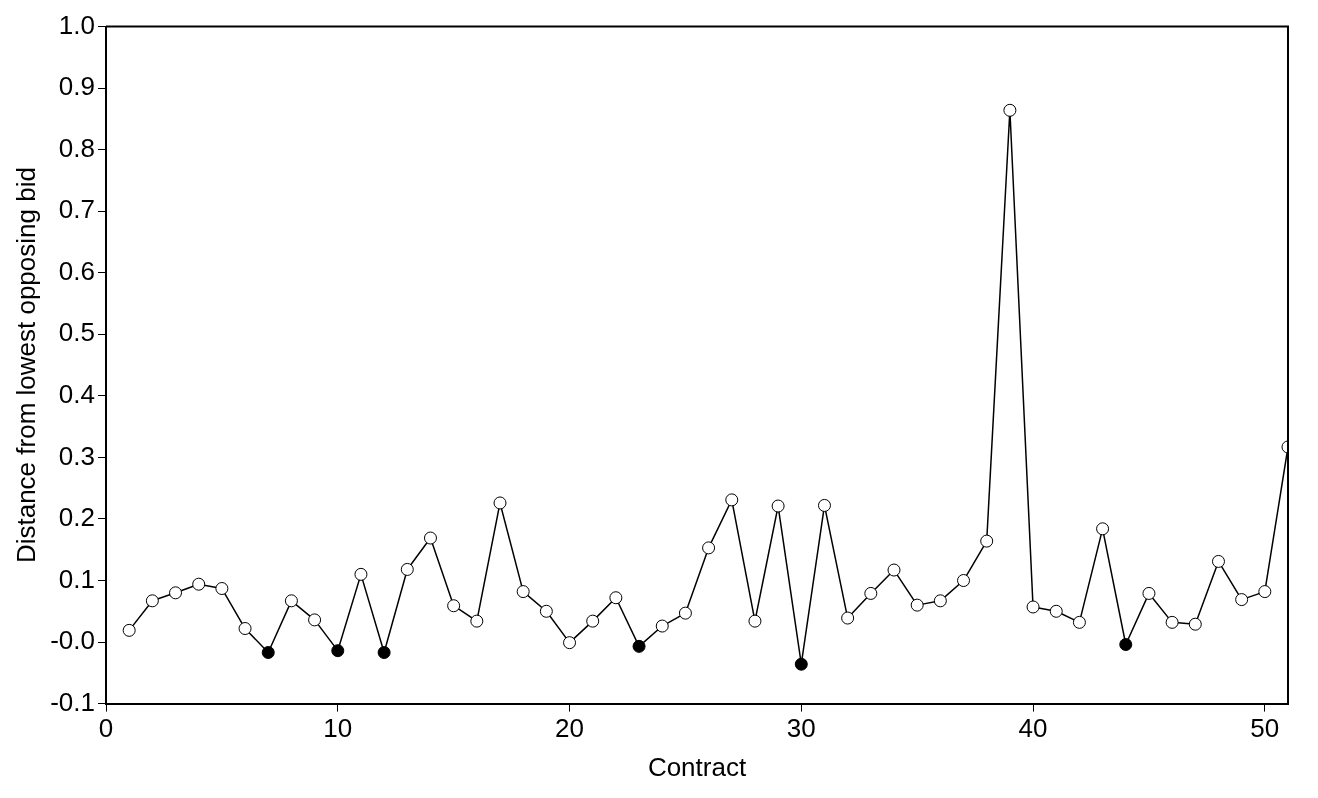 This screenshot has width=1318, height=798. Describe the element at coordinates (1265, 728) in the screenshot. I see `x-tick-label: 50` at that location.